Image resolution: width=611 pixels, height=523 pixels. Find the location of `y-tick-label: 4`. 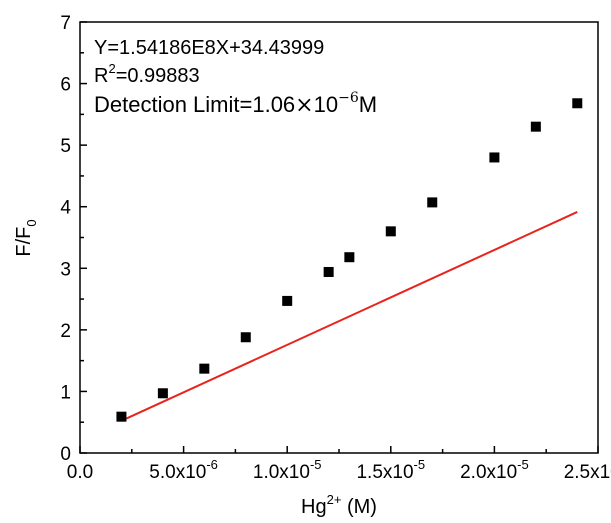

y-tick-label: 4 is located at coordinates (65, 208).